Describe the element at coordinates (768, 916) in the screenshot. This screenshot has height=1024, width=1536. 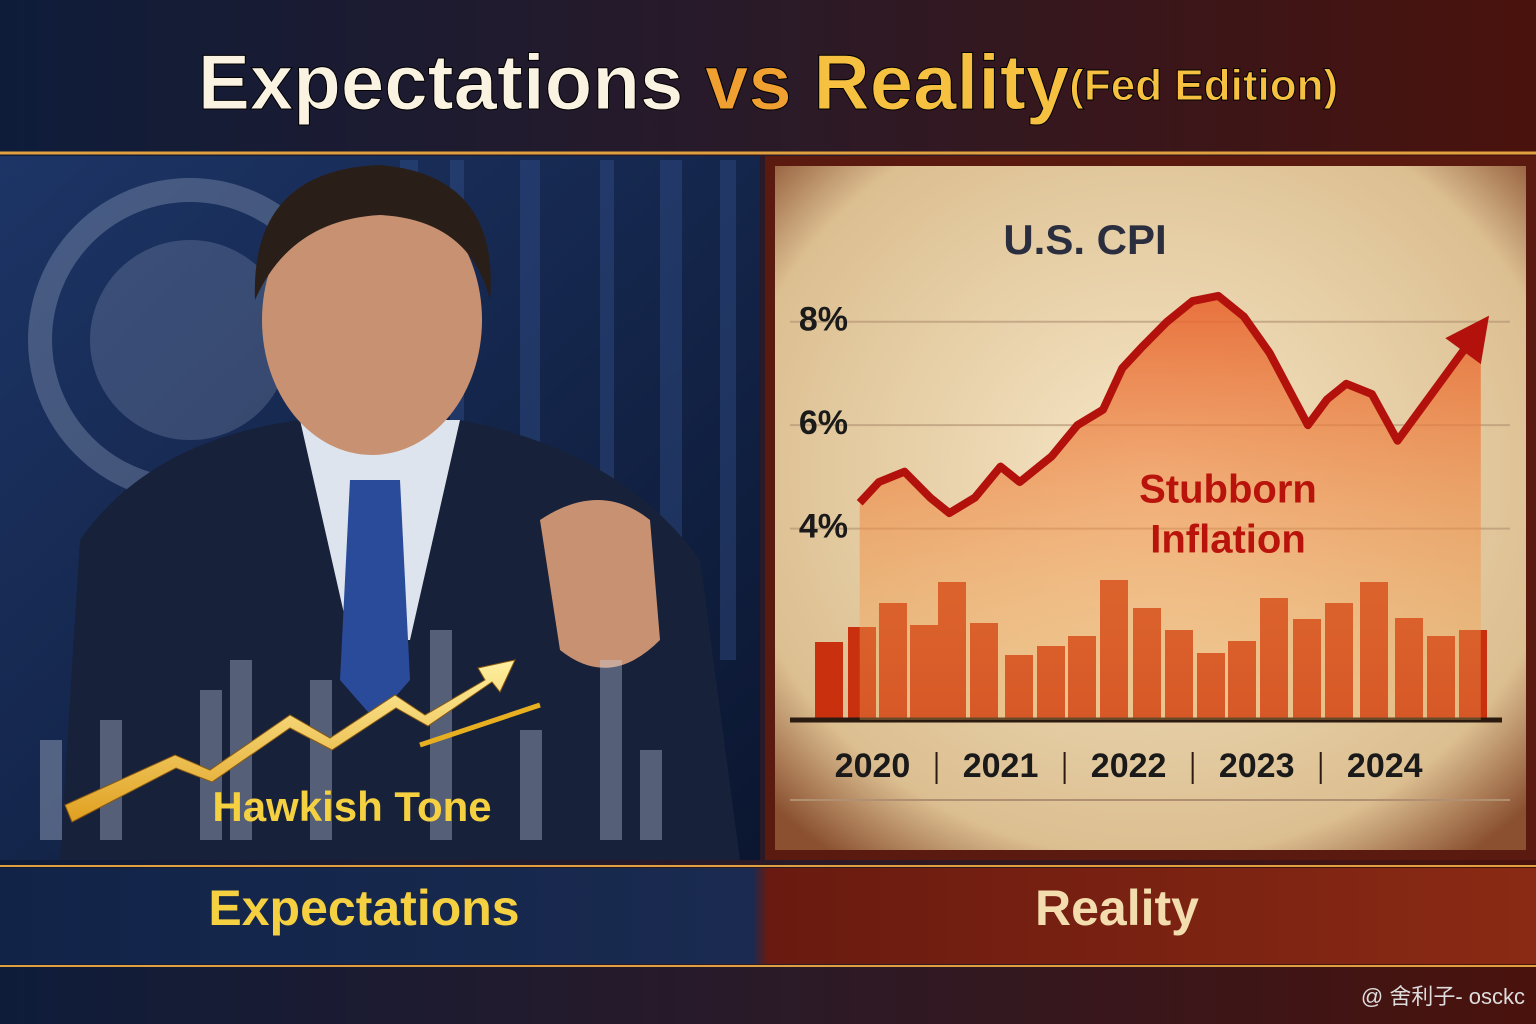
I see `label-band` at that location.